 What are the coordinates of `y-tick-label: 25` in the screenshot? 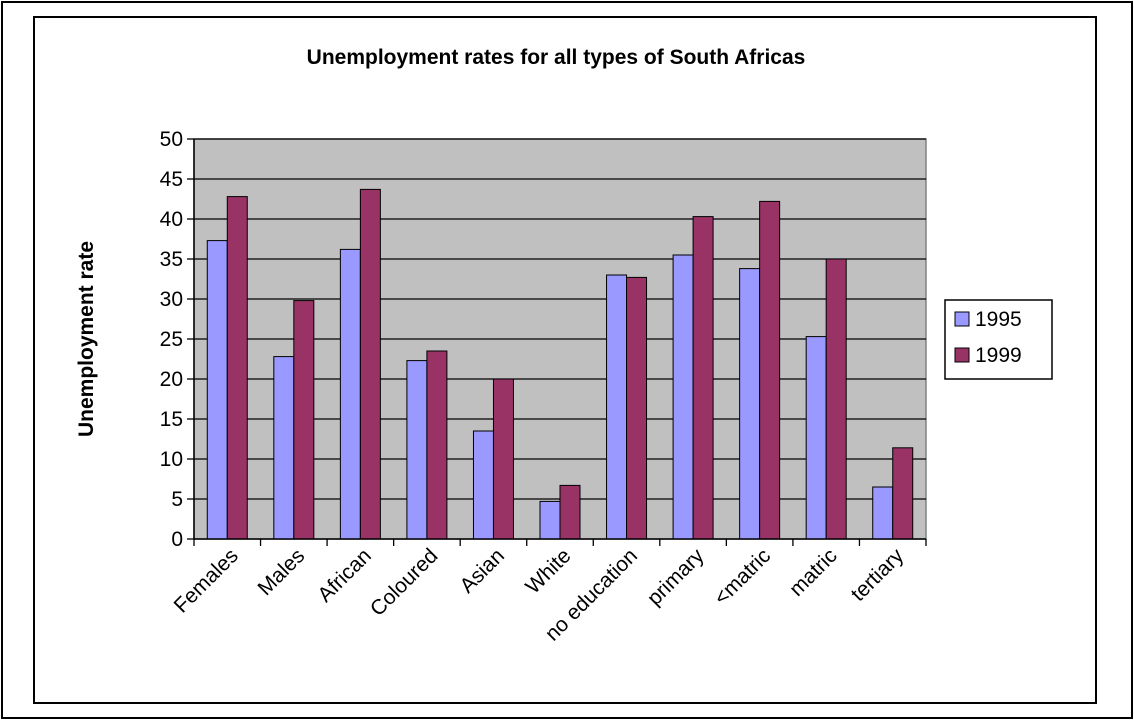 It's located at (171, 339).